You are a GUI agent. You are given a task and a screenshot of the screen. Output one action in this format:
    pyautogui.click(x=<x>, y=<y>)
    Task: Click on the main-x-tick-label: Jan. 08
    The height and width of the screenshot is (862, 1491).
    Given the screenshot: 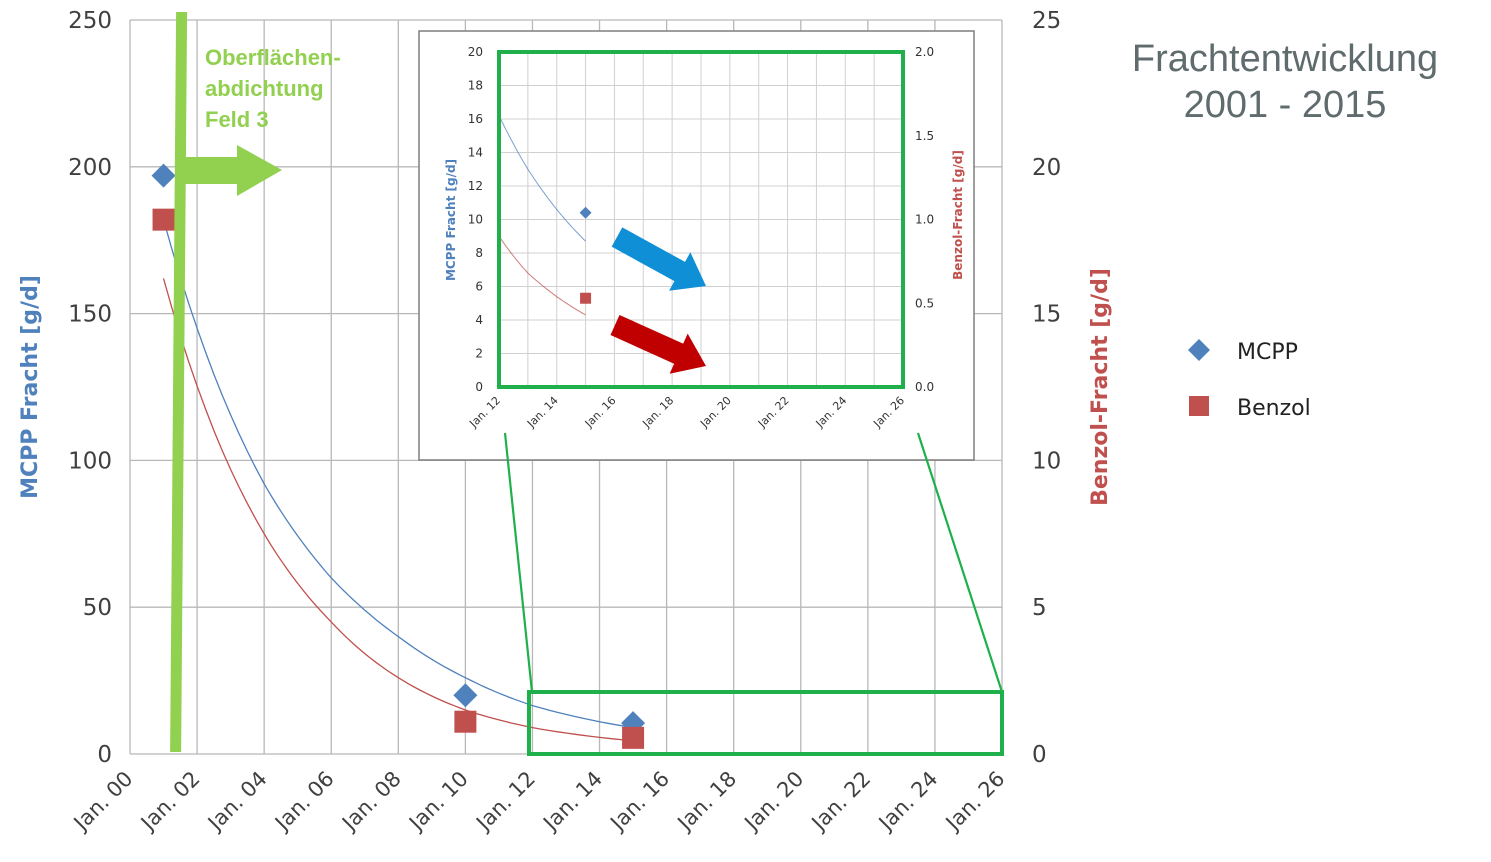 What is the action you would take?
    pyautogui.click(x=371, y=802)
    